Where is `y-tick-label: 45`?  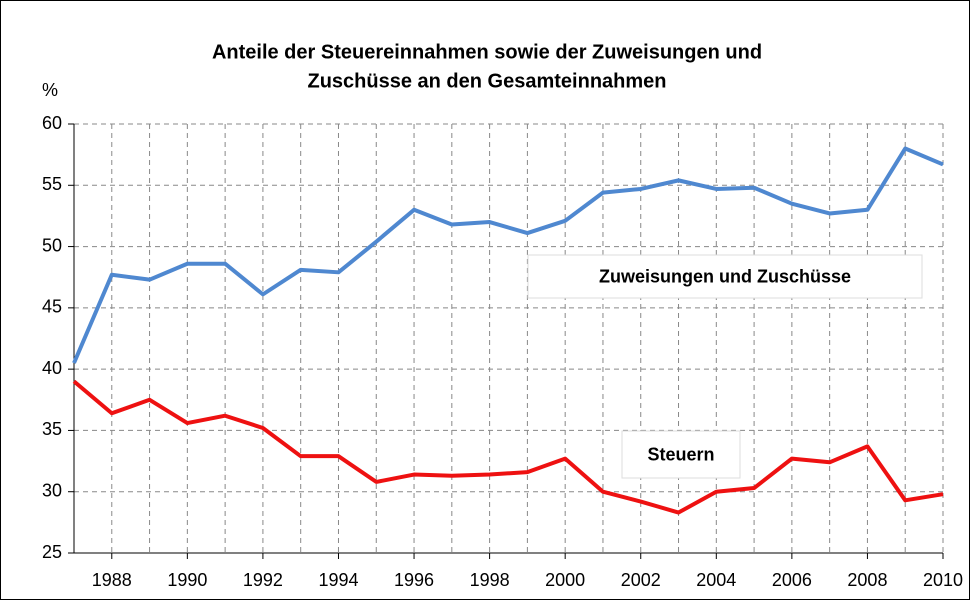 y-tick-label: 45 is located at coordinates (52, 307).